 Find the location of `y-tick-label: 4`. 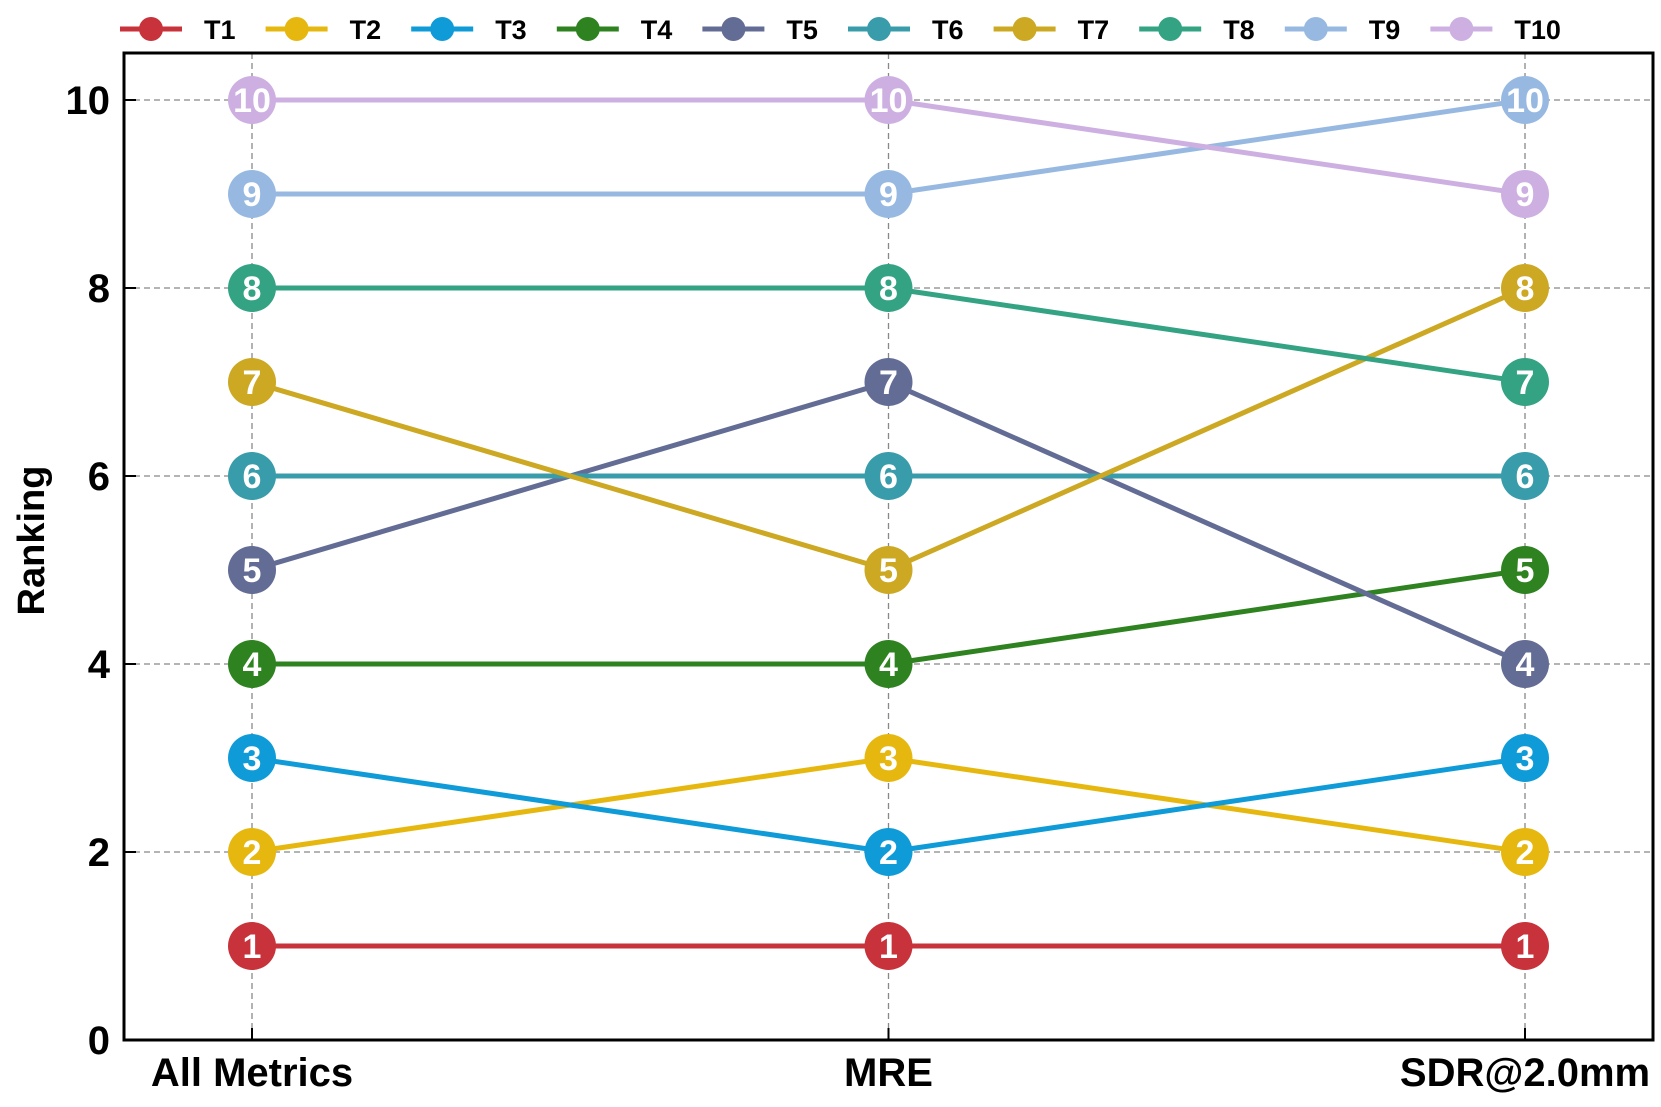

y-tick-label: 4 is located at coordinates (99, 665).